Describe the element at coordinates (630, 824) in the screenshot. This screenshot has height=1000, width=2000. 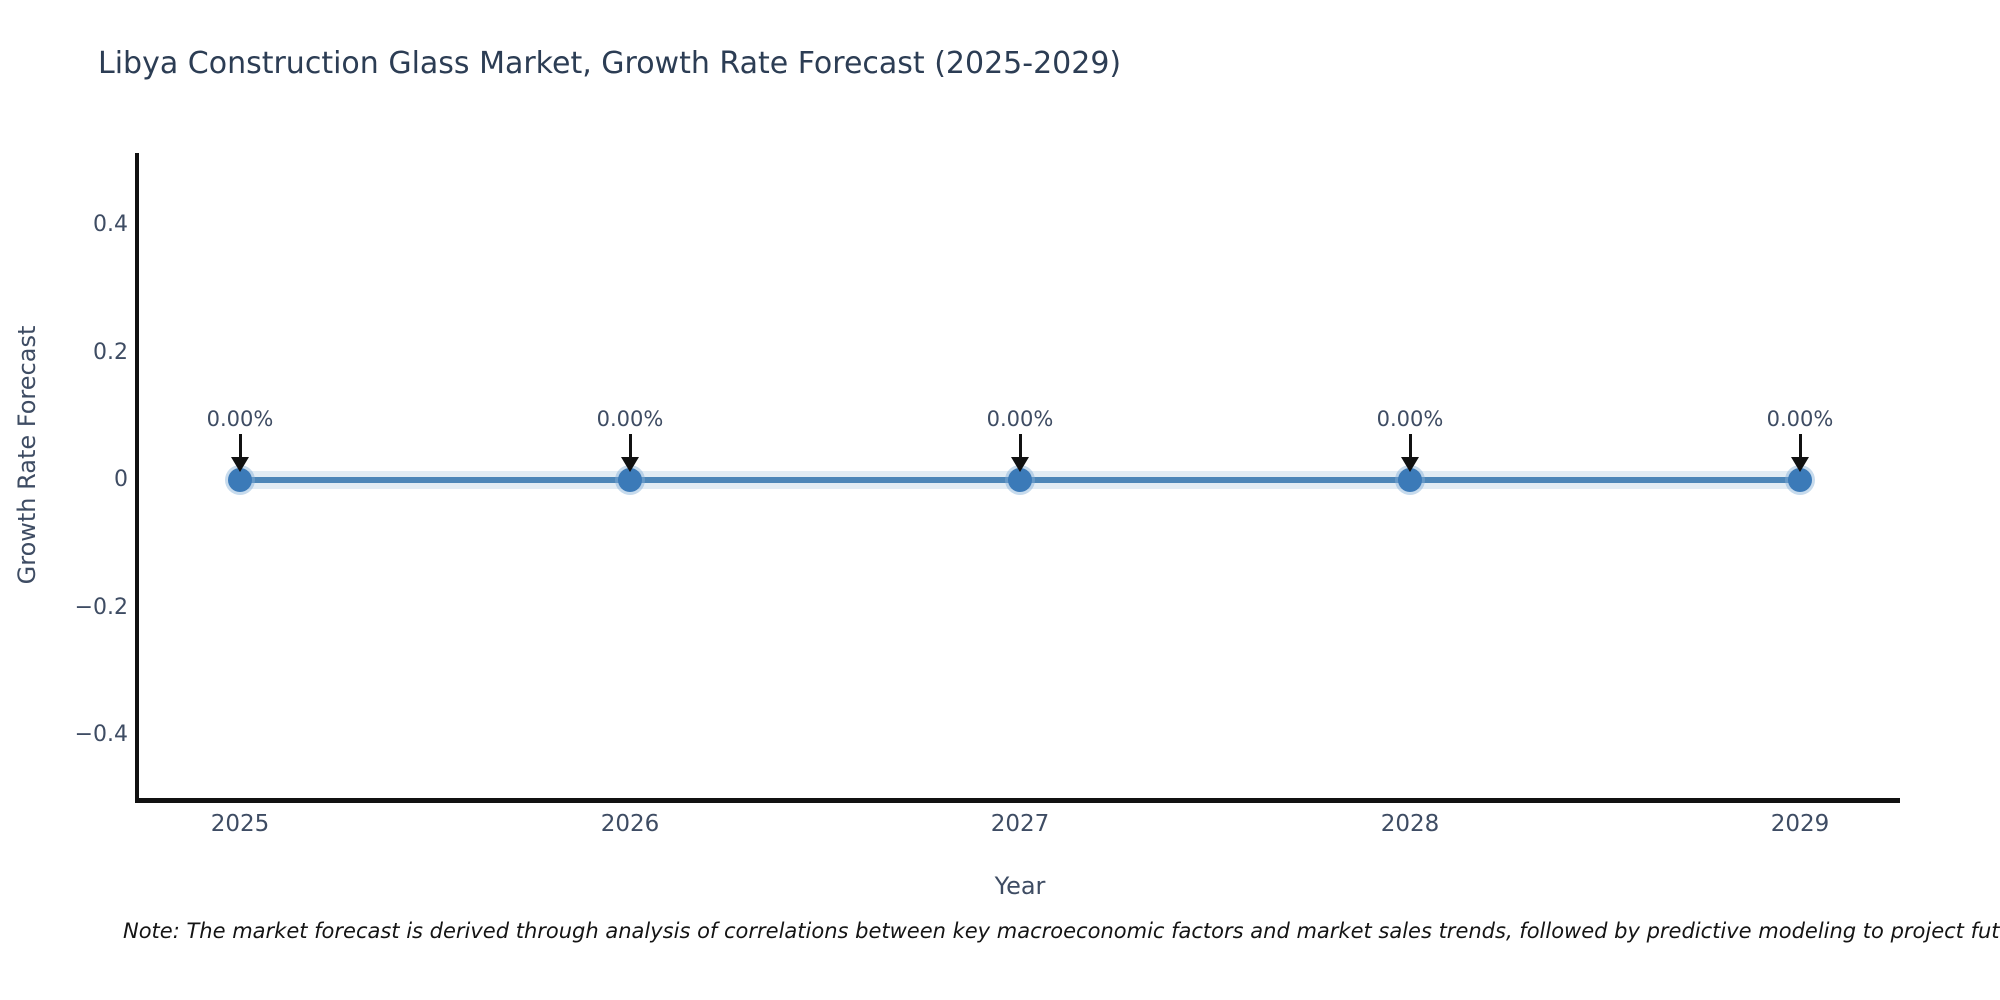
I see `x-tick-label: 2026` at that location.